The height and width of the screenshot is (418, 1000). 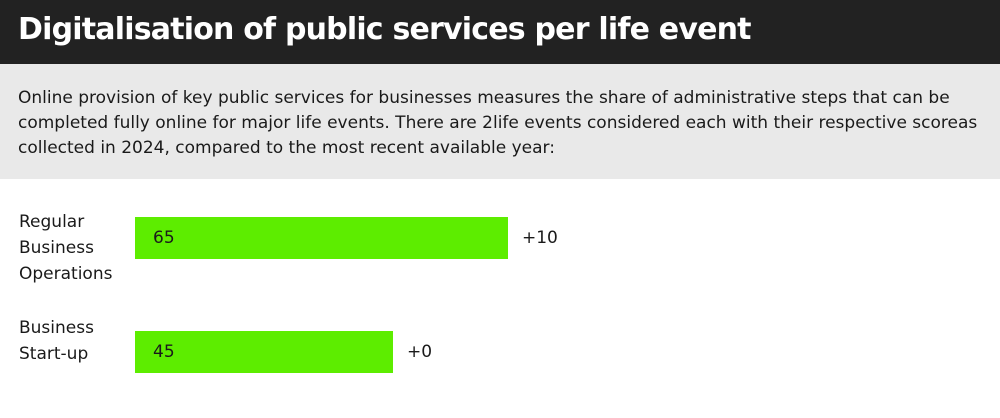 I want to click on bar: 65, so click(x=321, y=238).